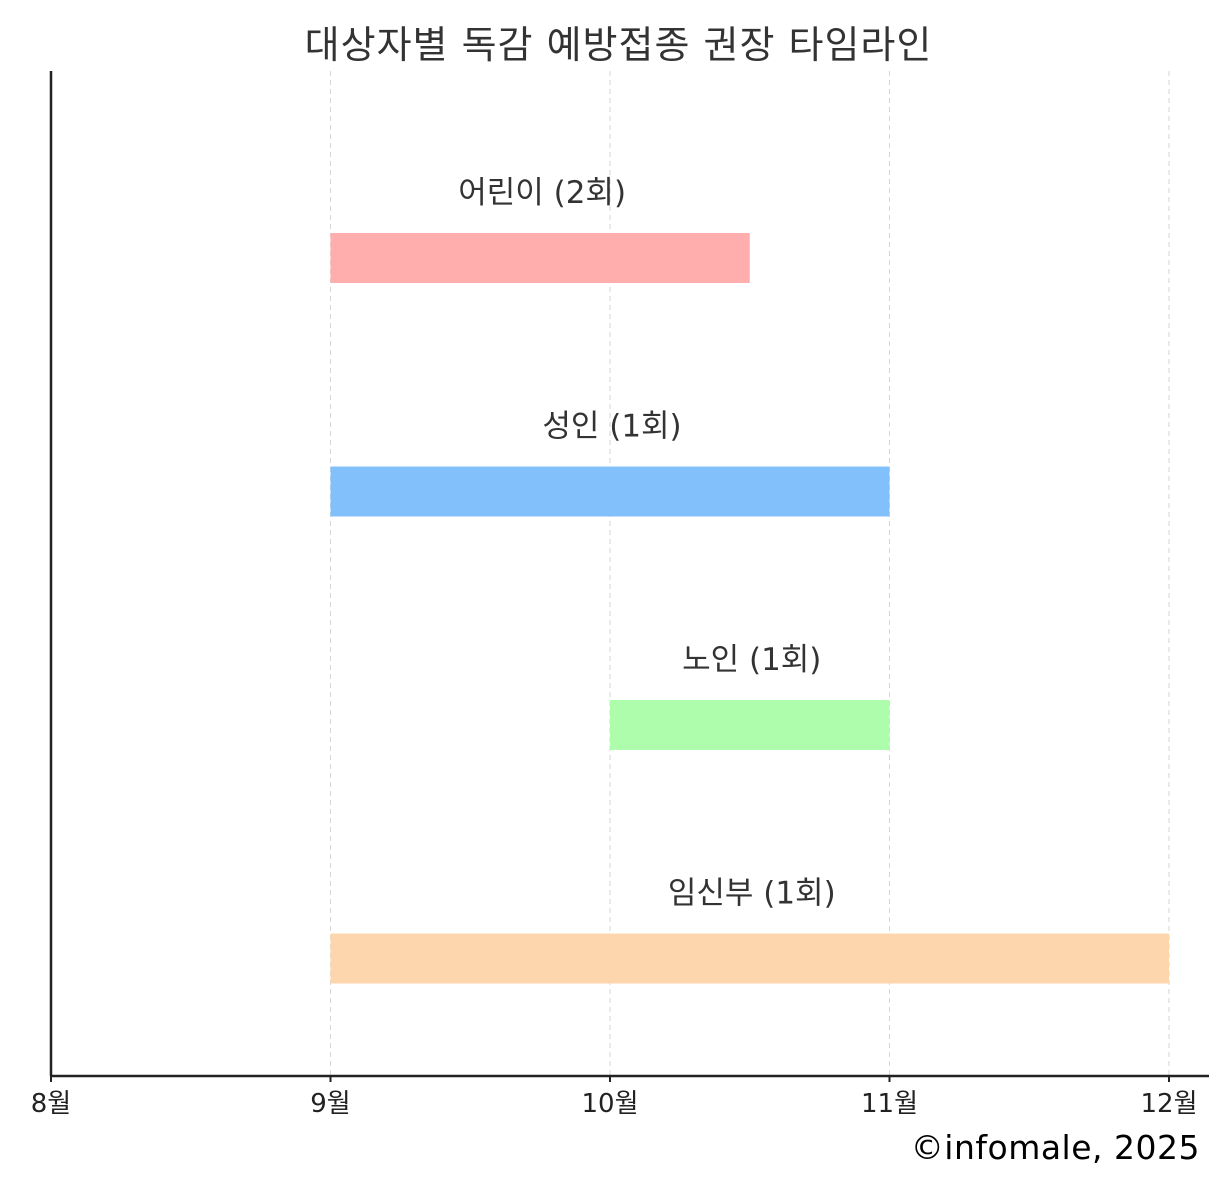  Describe the element at coordinates (611, 427) in the screenshot. I see `bar-label: 성인 (1회)` at that location.